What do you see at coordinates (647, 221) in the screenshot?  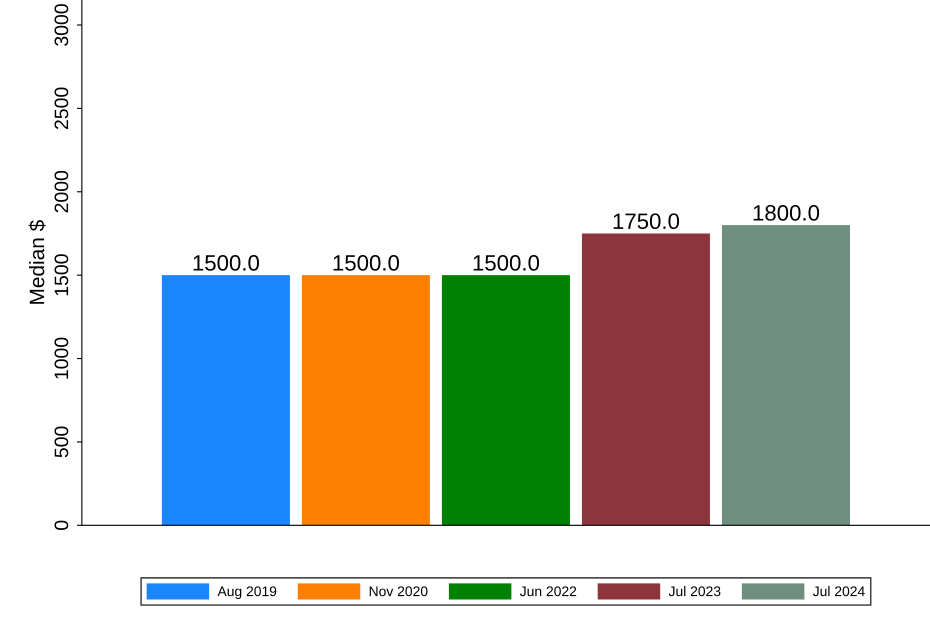 I see `data-label: 1750.0` at bounding box center [647, 221].